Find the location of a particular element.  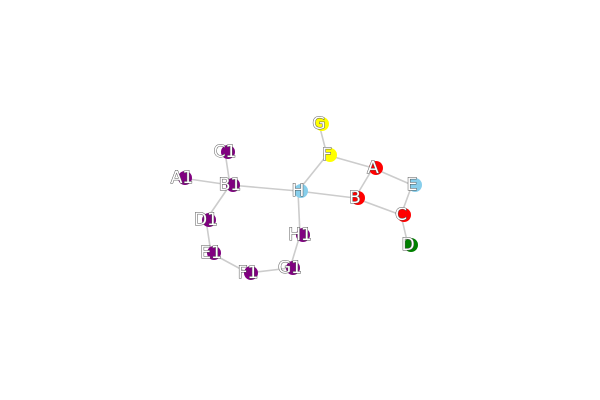

node-G: G is located at coordinates (320, 124).